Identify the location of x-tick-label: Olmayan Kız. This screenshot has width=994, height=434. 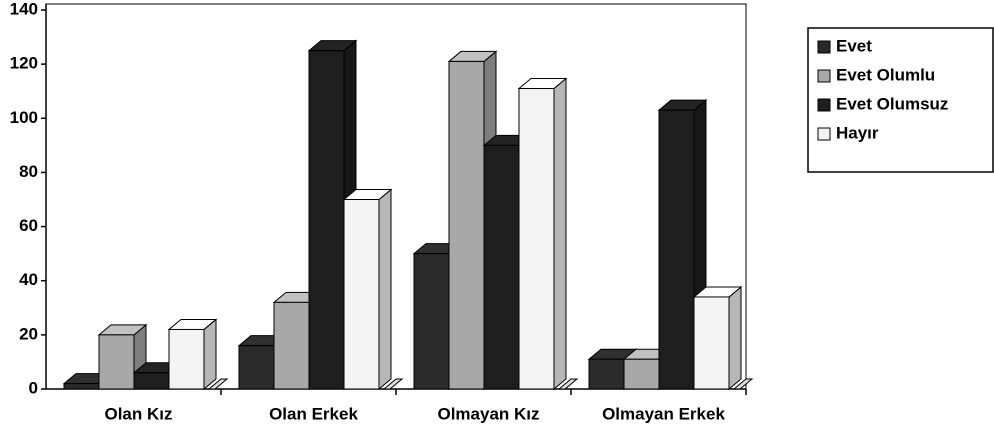
(488, 413).